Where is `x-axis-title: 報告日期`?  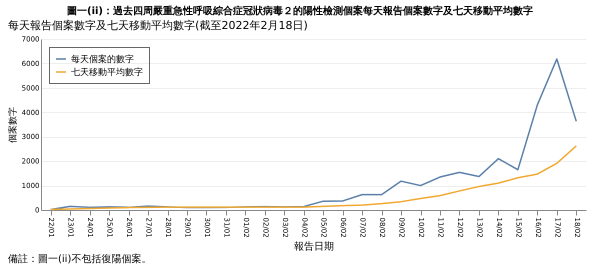
x-axis-title: 報告日期 is located at coordinates (314, 246).